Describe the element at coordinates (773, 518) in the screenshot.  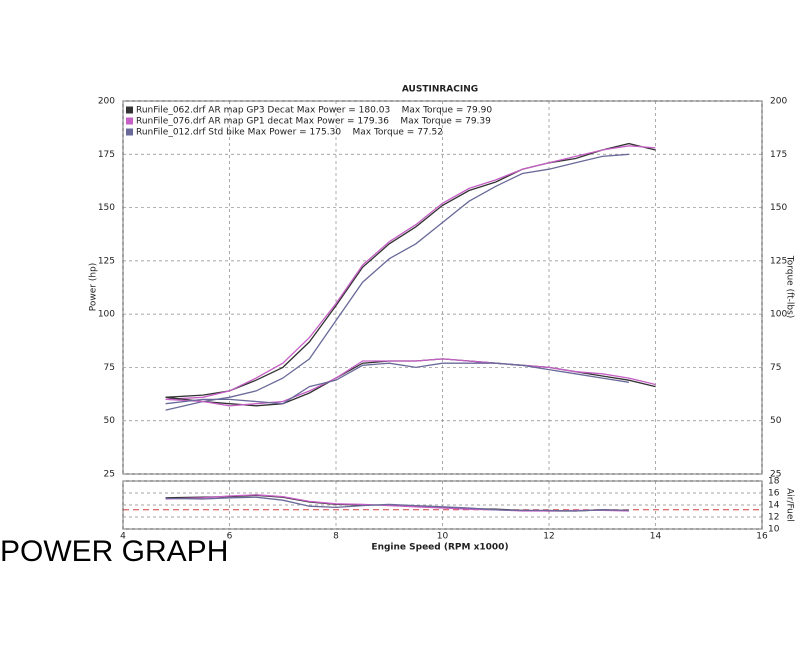
I see `y-tick-label: 12` at that location.